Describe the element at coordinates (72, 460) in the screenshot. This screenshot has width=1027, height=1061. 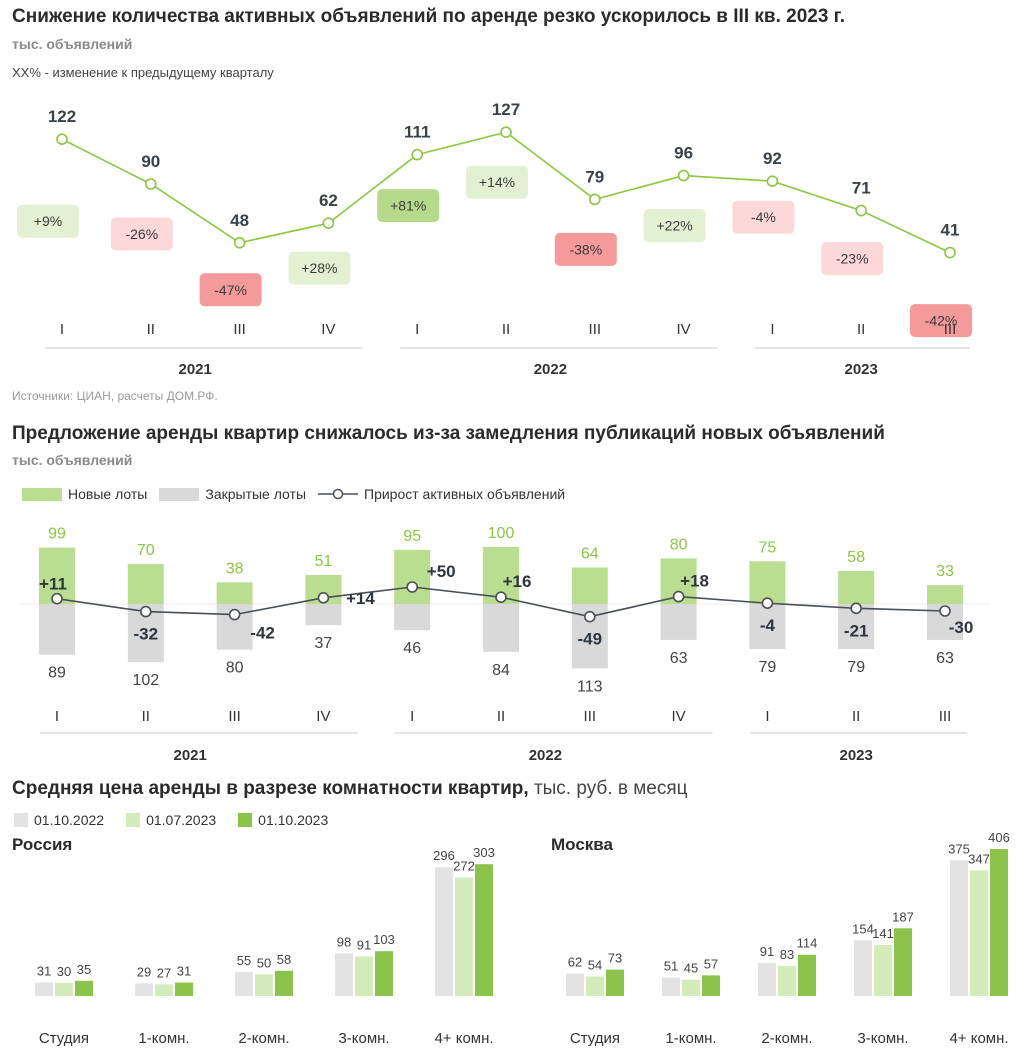
I see `chart2-subtitle: тыс. объявлений` at that location.